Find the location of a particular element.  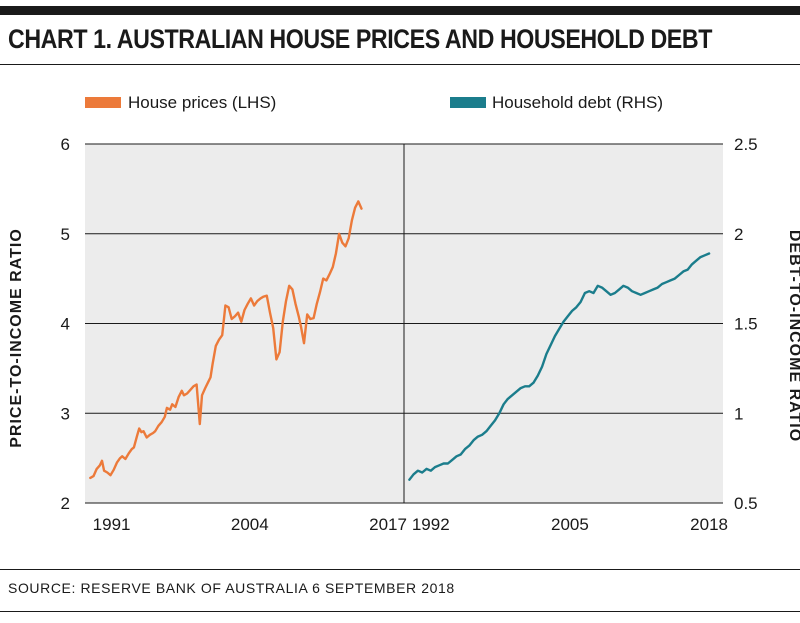

legend-label-house-prices: House prices (LHS) is located at coordinates (202, 102).